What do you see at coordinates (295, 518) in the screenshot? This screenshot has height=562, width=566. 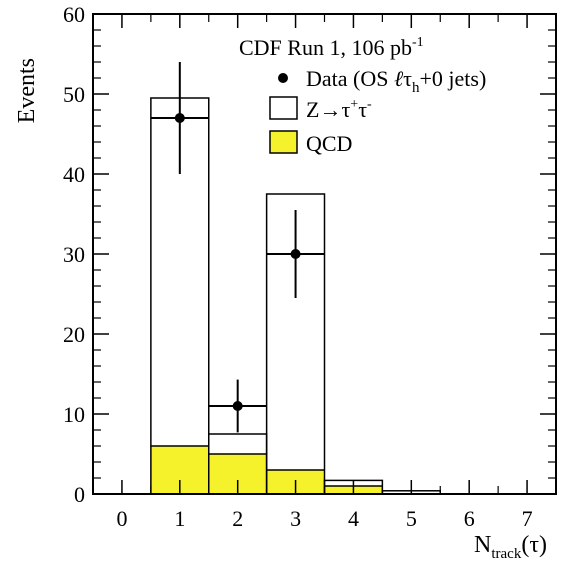 I see `x-tick-label: 3` at bounding box center [295, 518].